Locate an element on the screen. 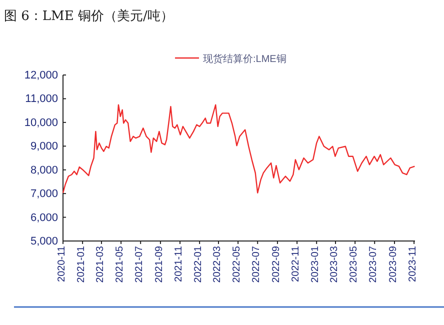 The height and width of the screenshot is (325, 444). x-tick-label: 2023-03 is located at coordinates (334, 264).